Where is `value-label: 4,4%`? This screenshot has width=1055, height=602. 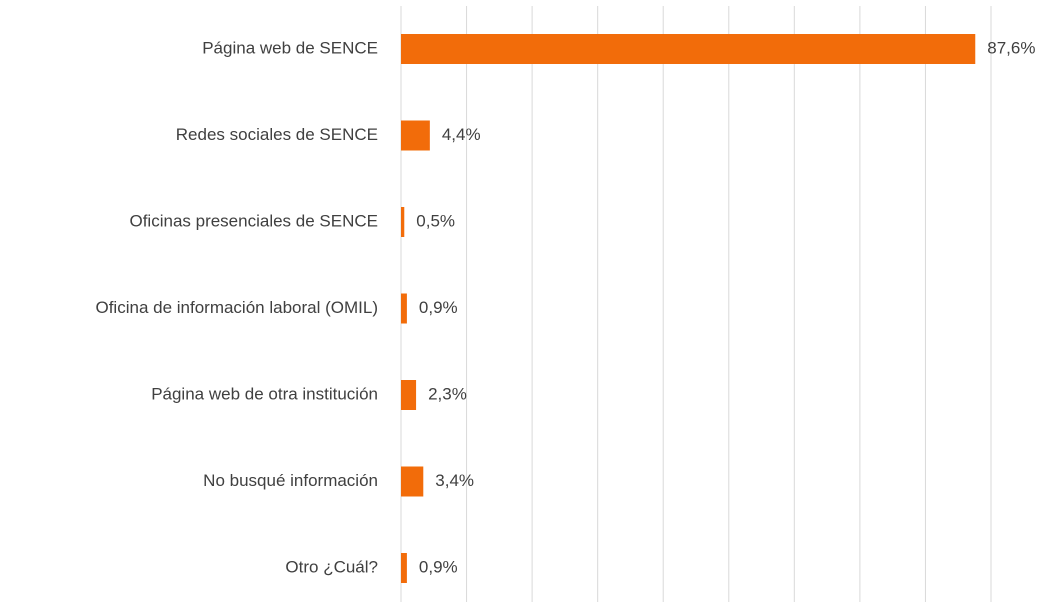 value-label: 4,4% is located at coordinates (461, 134).